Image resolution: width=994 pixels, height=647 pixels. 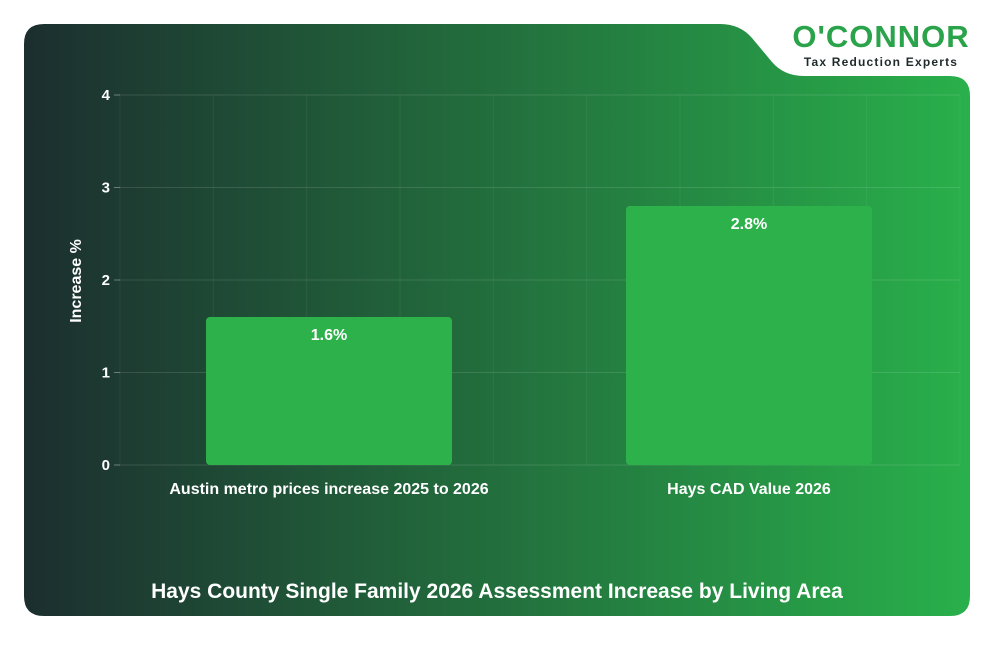 What do you see at coordinates (881, 36) in the screenshot?
I see `brand-name: O'CONNOR` at bounding box center [881, 36].